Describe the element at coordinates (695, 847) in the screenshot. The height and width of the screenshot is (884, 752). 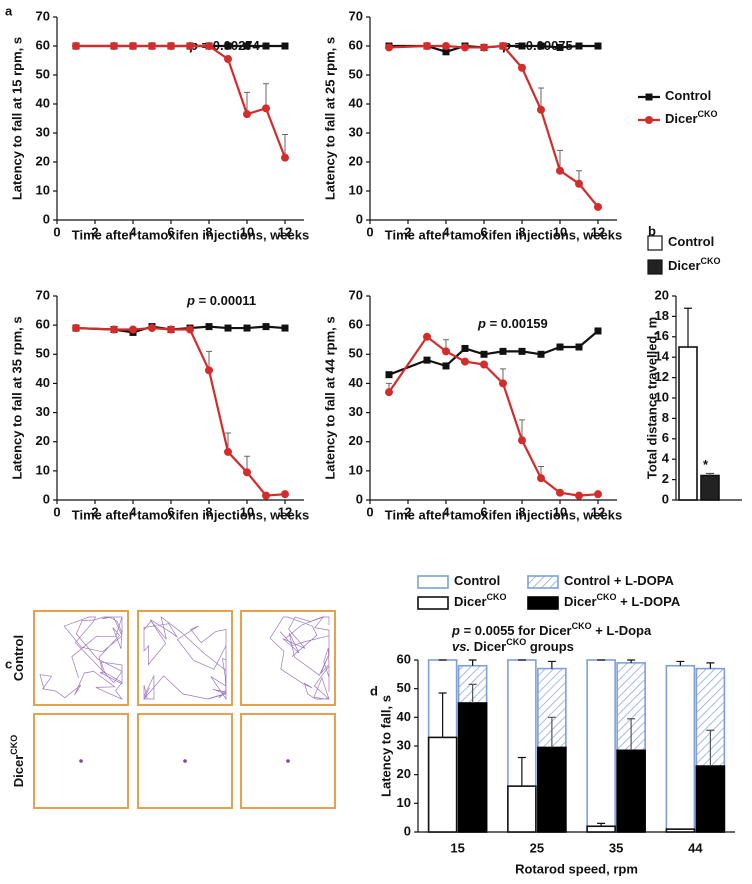
I see `x-tick-label: 44` at that location.